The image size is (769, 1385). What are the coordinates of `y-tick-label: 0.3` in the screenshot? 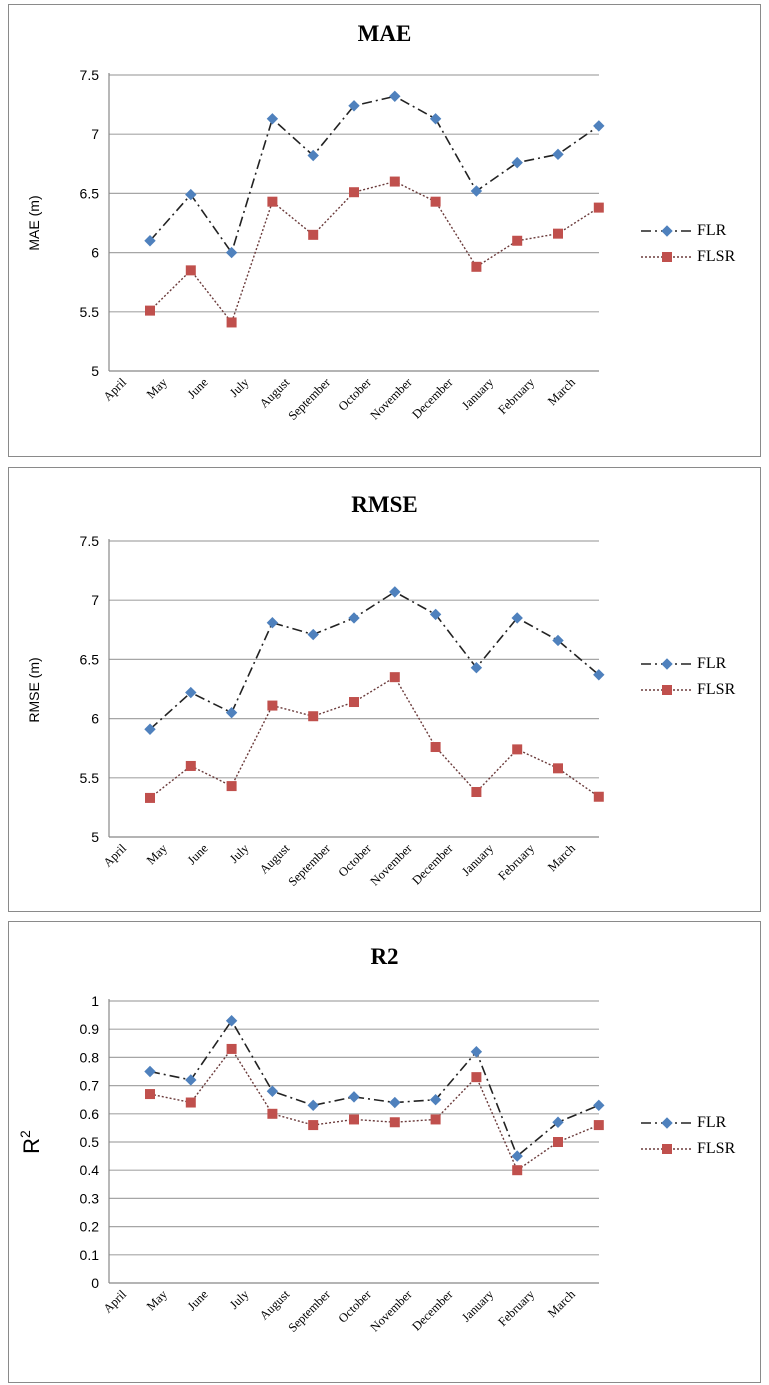 It's located at (90, 1198).